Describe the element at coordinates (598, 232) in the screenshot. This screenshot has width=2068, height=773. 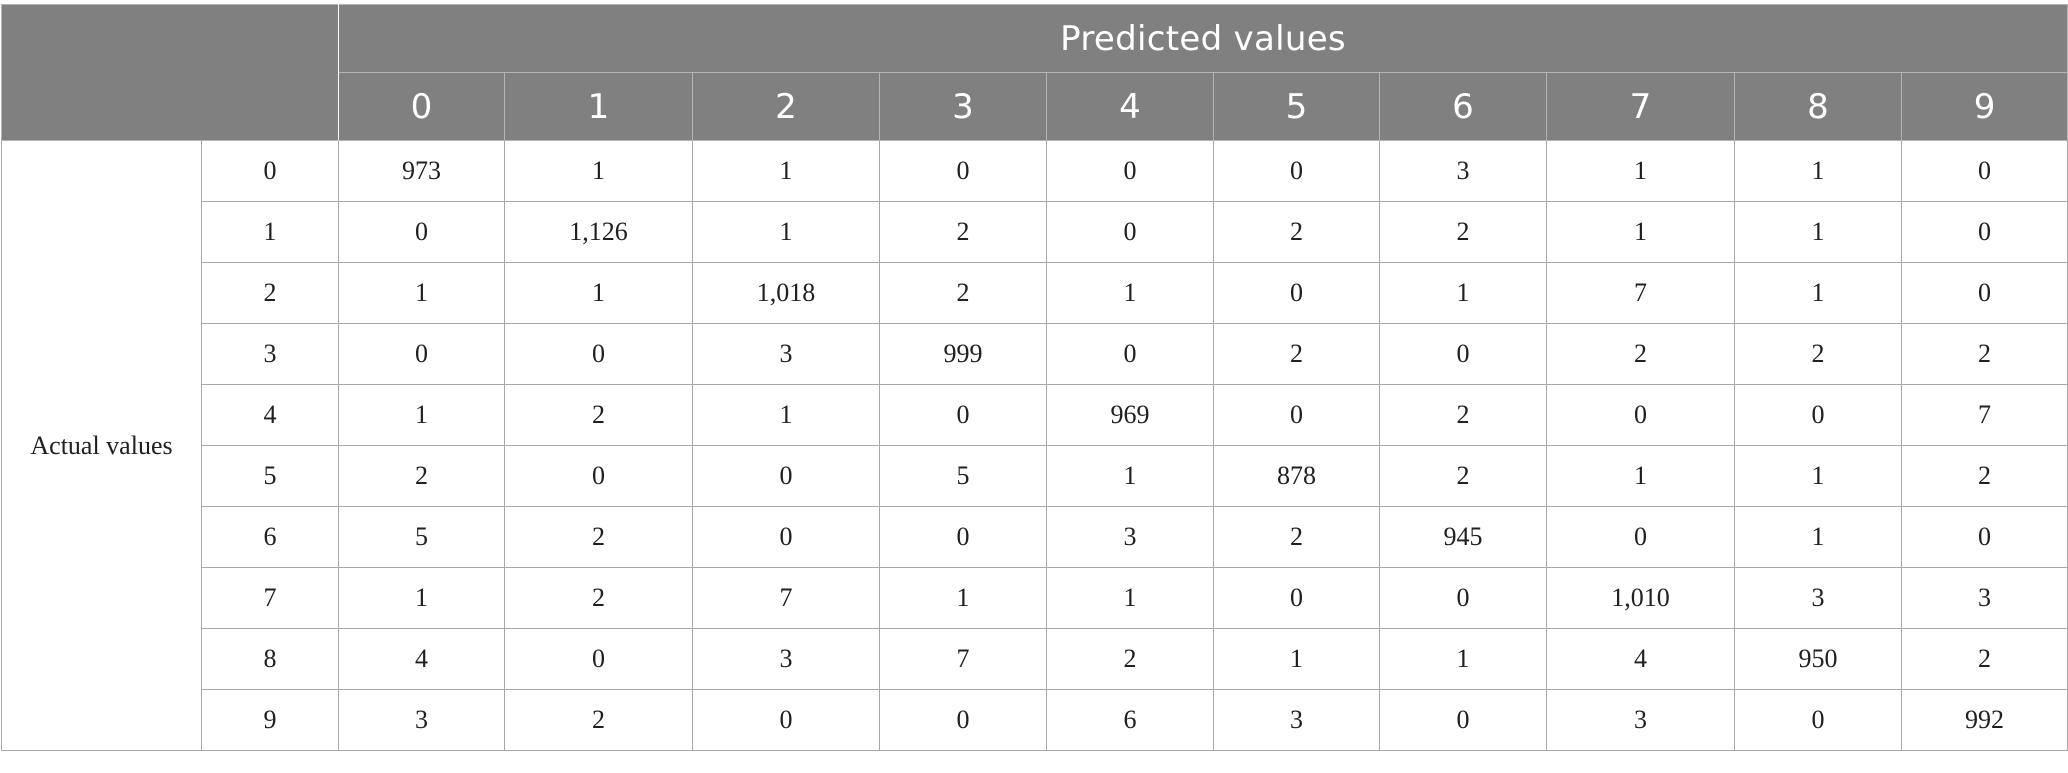
I see `table-cell: 1,126` at that location.